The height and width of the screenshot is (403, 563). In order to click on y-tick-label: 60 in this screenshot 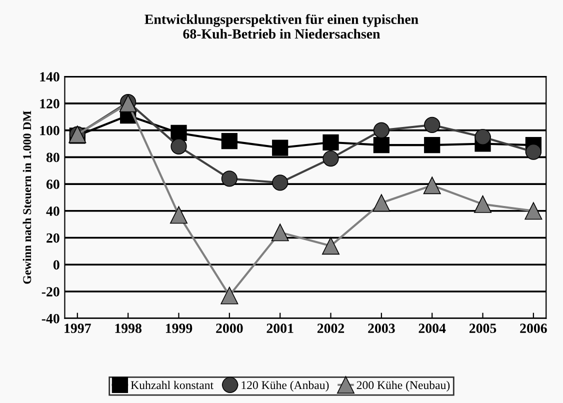, I will do `click(53, 184)`.